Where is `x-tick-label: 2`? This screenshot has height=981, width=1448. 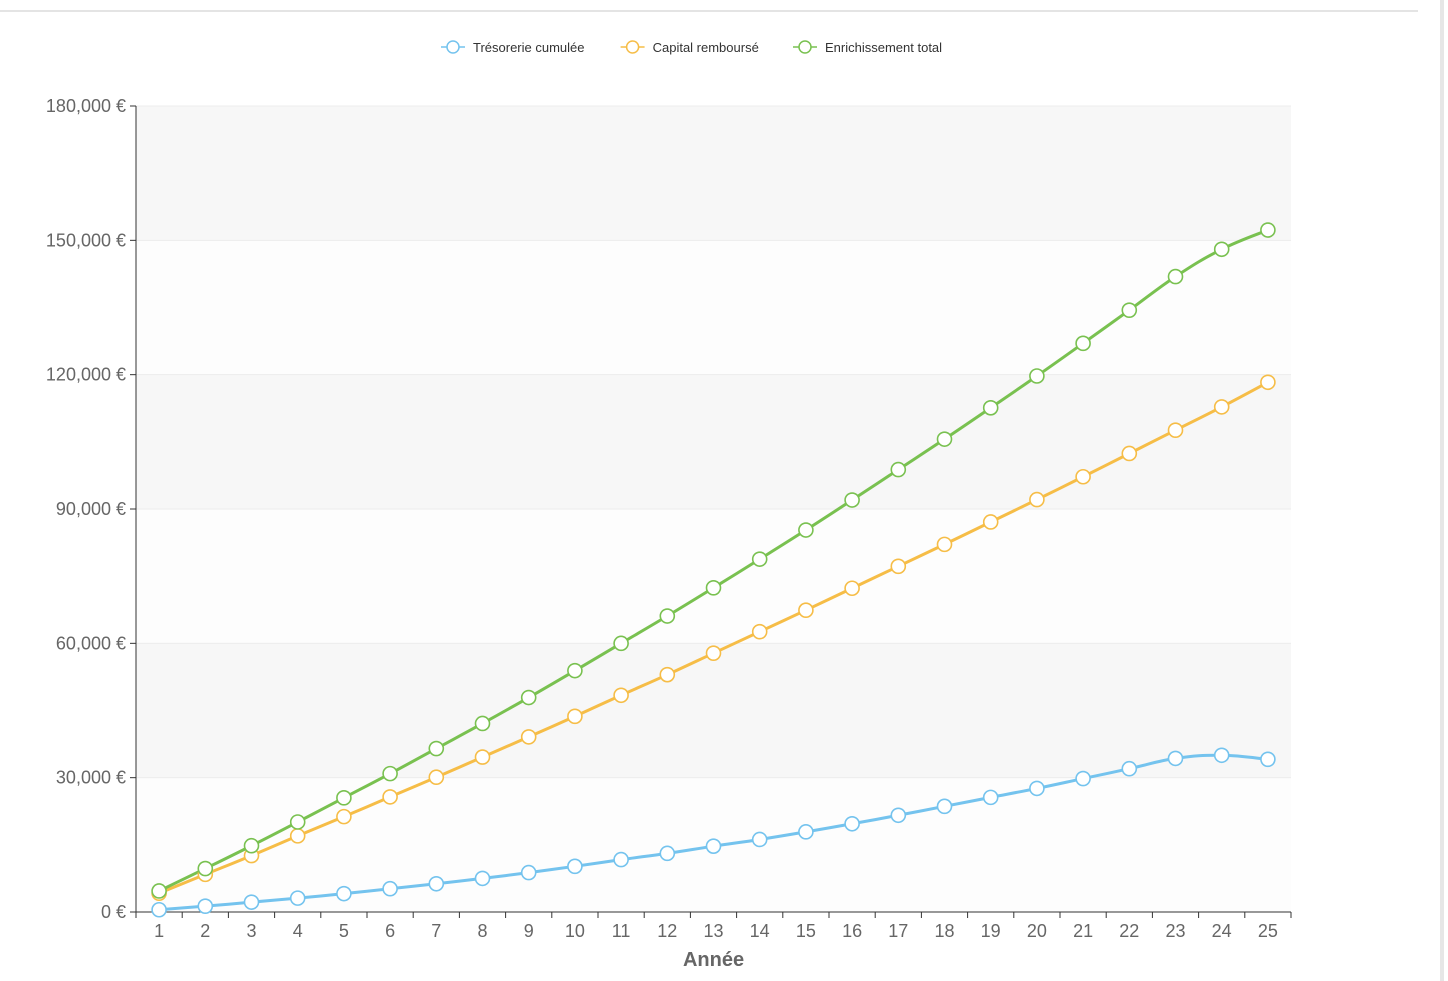 x-tick-label: 2 is located at coordinates (205, 931).